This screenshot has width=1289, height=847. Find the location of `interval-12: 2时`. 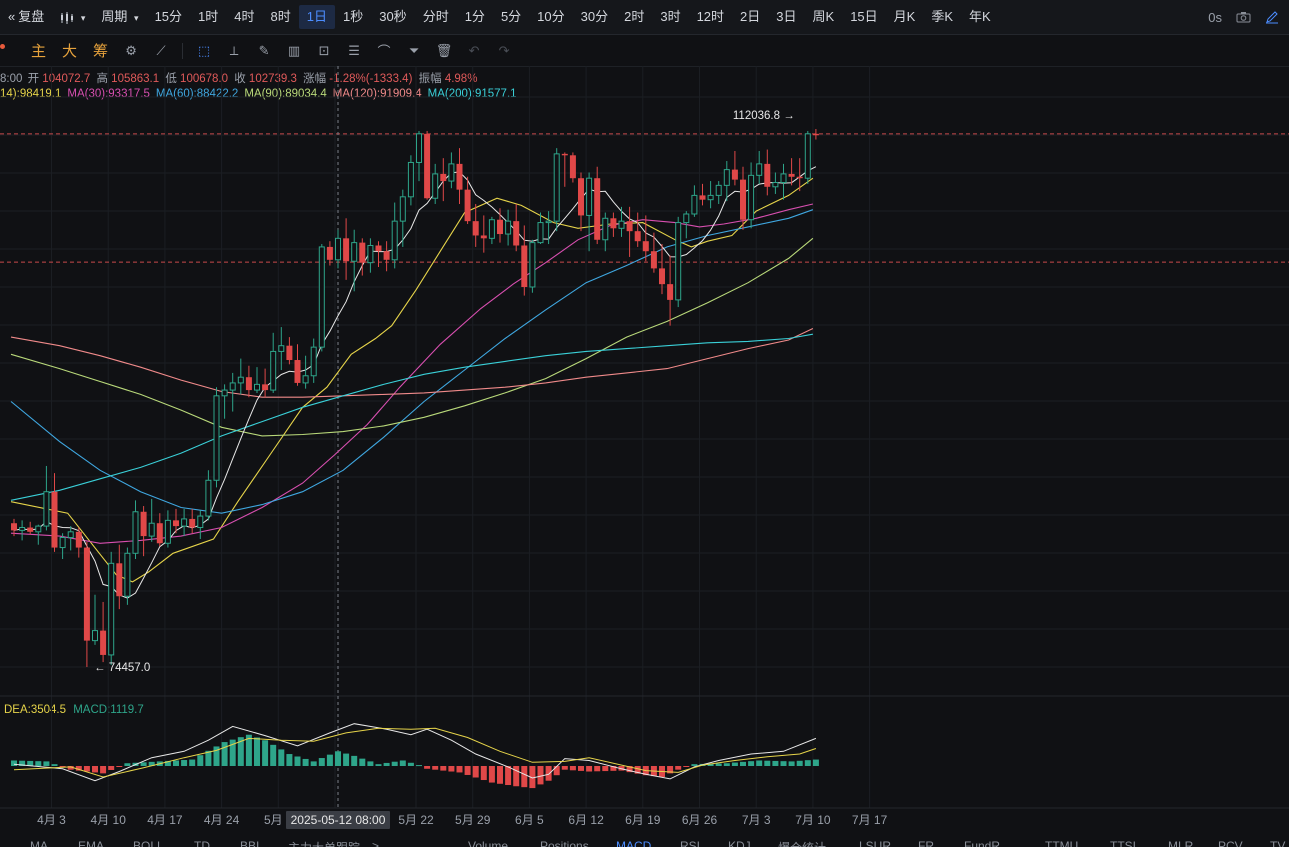

interval-12: 2时 is located at coordinates (634, 16).